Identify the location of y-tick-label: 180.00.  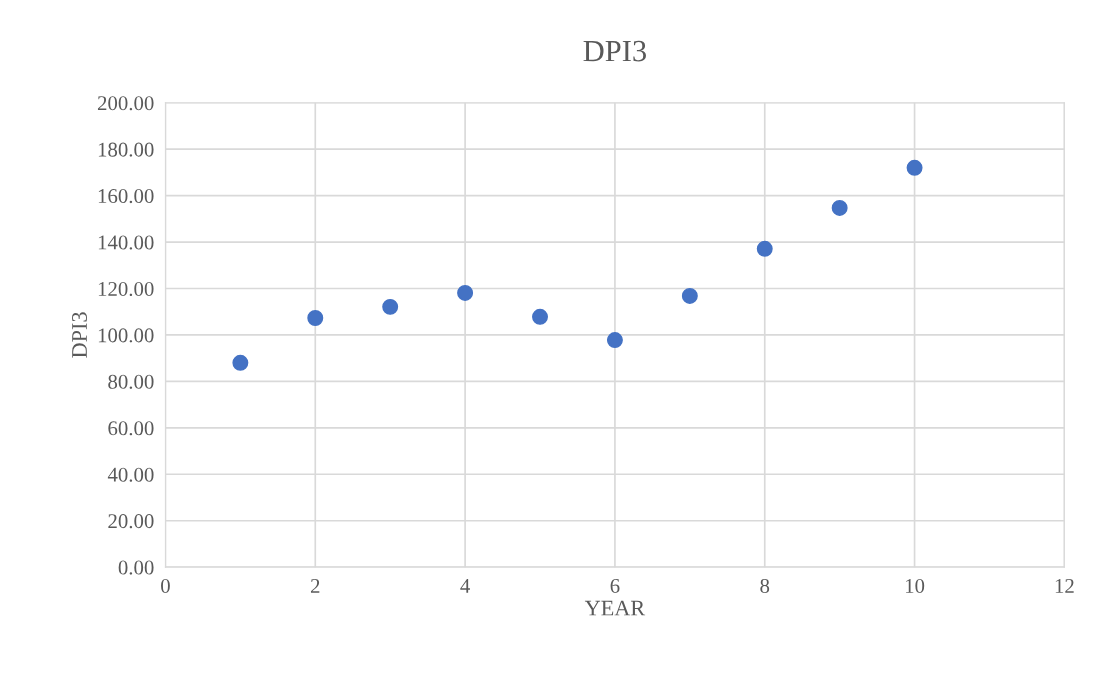
(126, 149).